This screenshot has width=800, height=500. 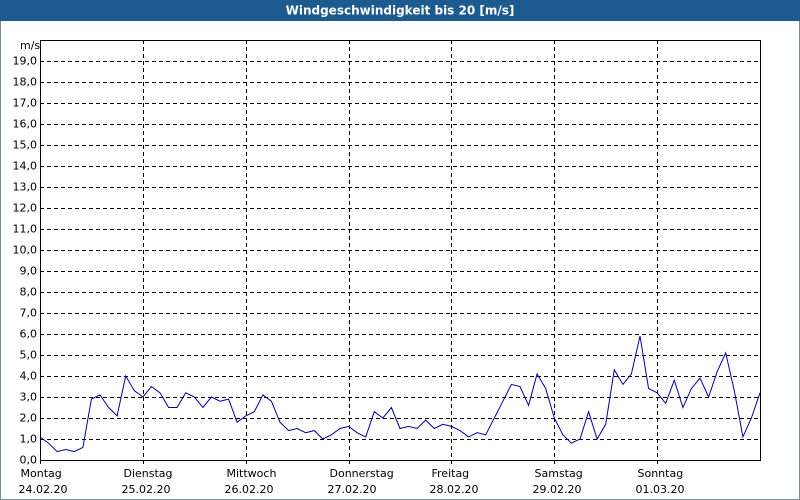 What do you see at coordinates (30, 45) in the screenshot?
I see `y-unit: m/s` at bounding box center [30, 45].